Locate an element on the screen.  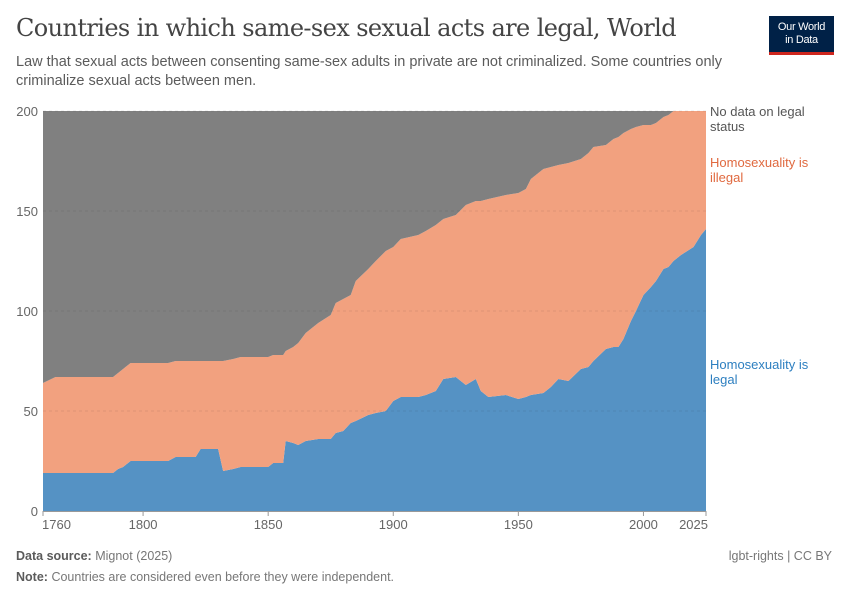
license-link: lgbt-rights | CC BY is located at coordinates (780, 556).